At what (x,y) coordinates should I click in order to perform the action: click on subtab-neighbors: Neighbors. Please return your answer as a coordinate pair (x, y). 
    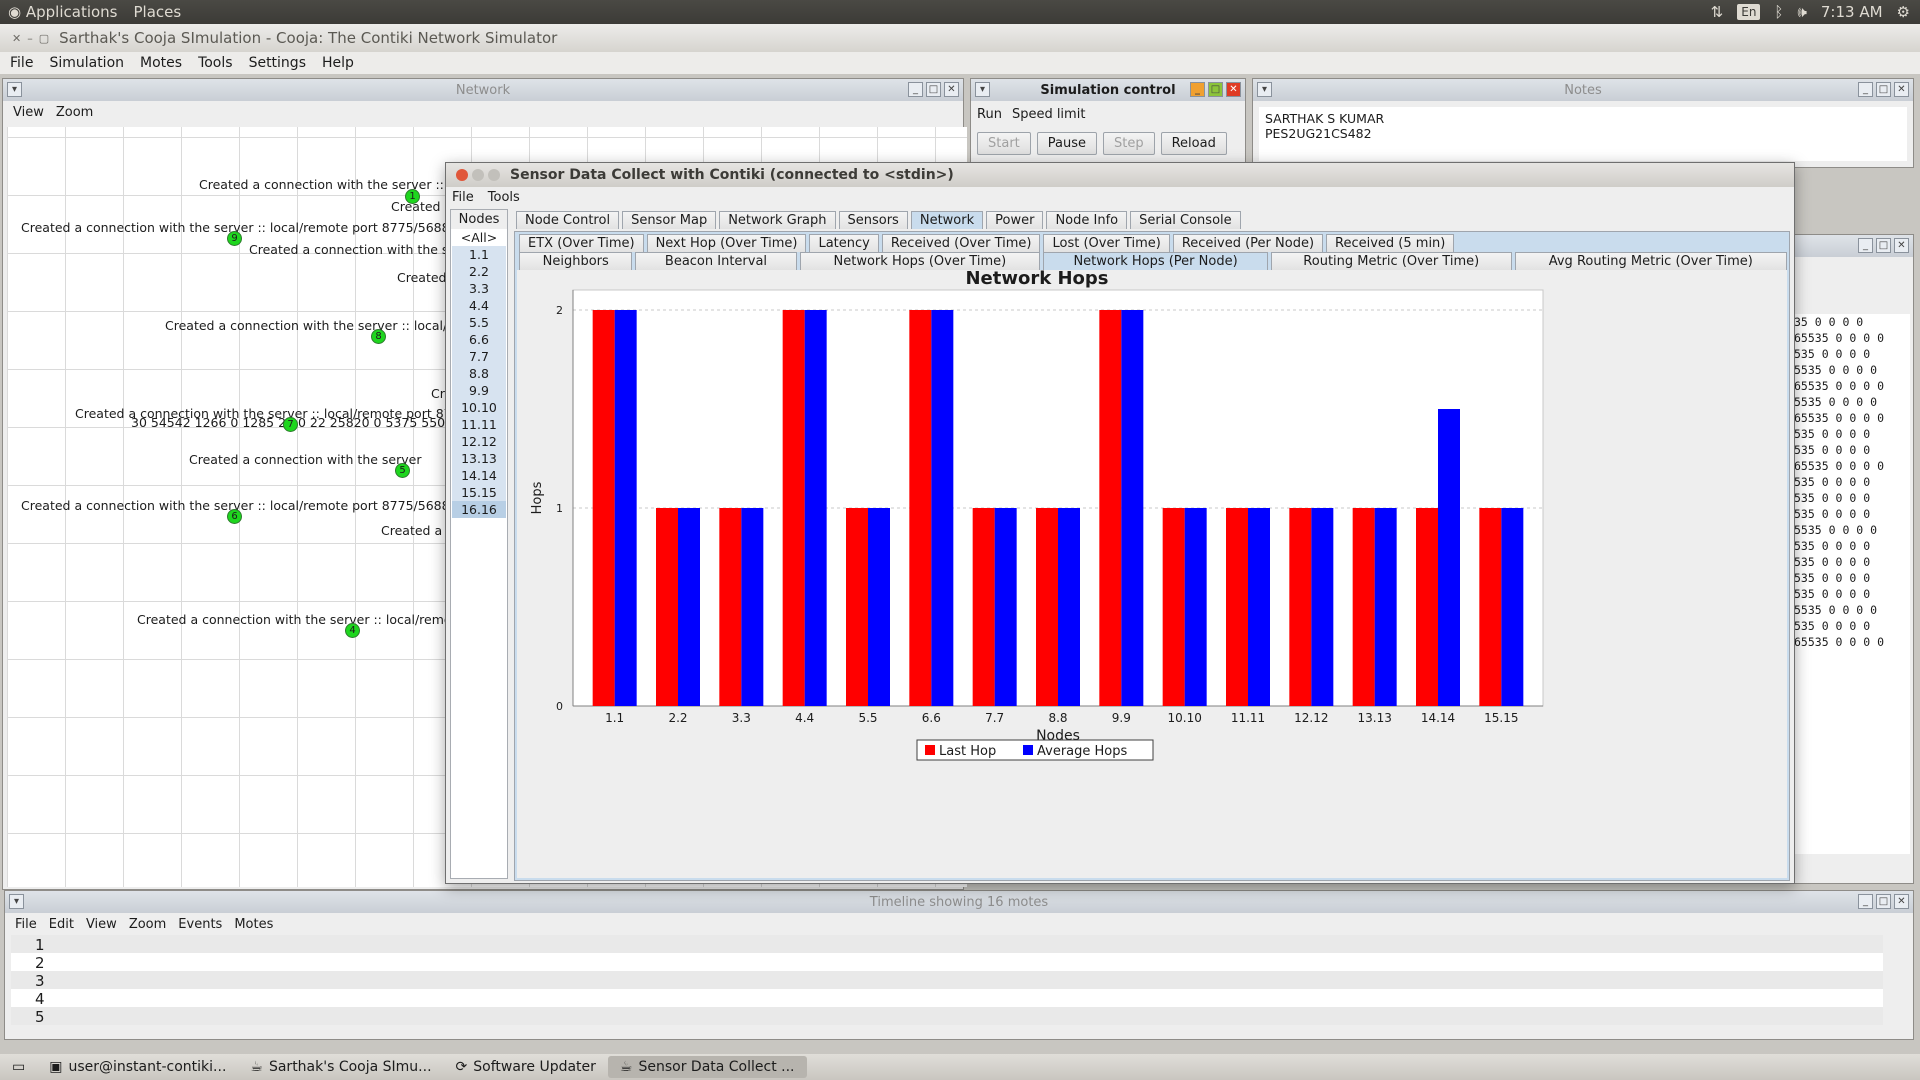
    Looking at the image, I should click on (576, 261).